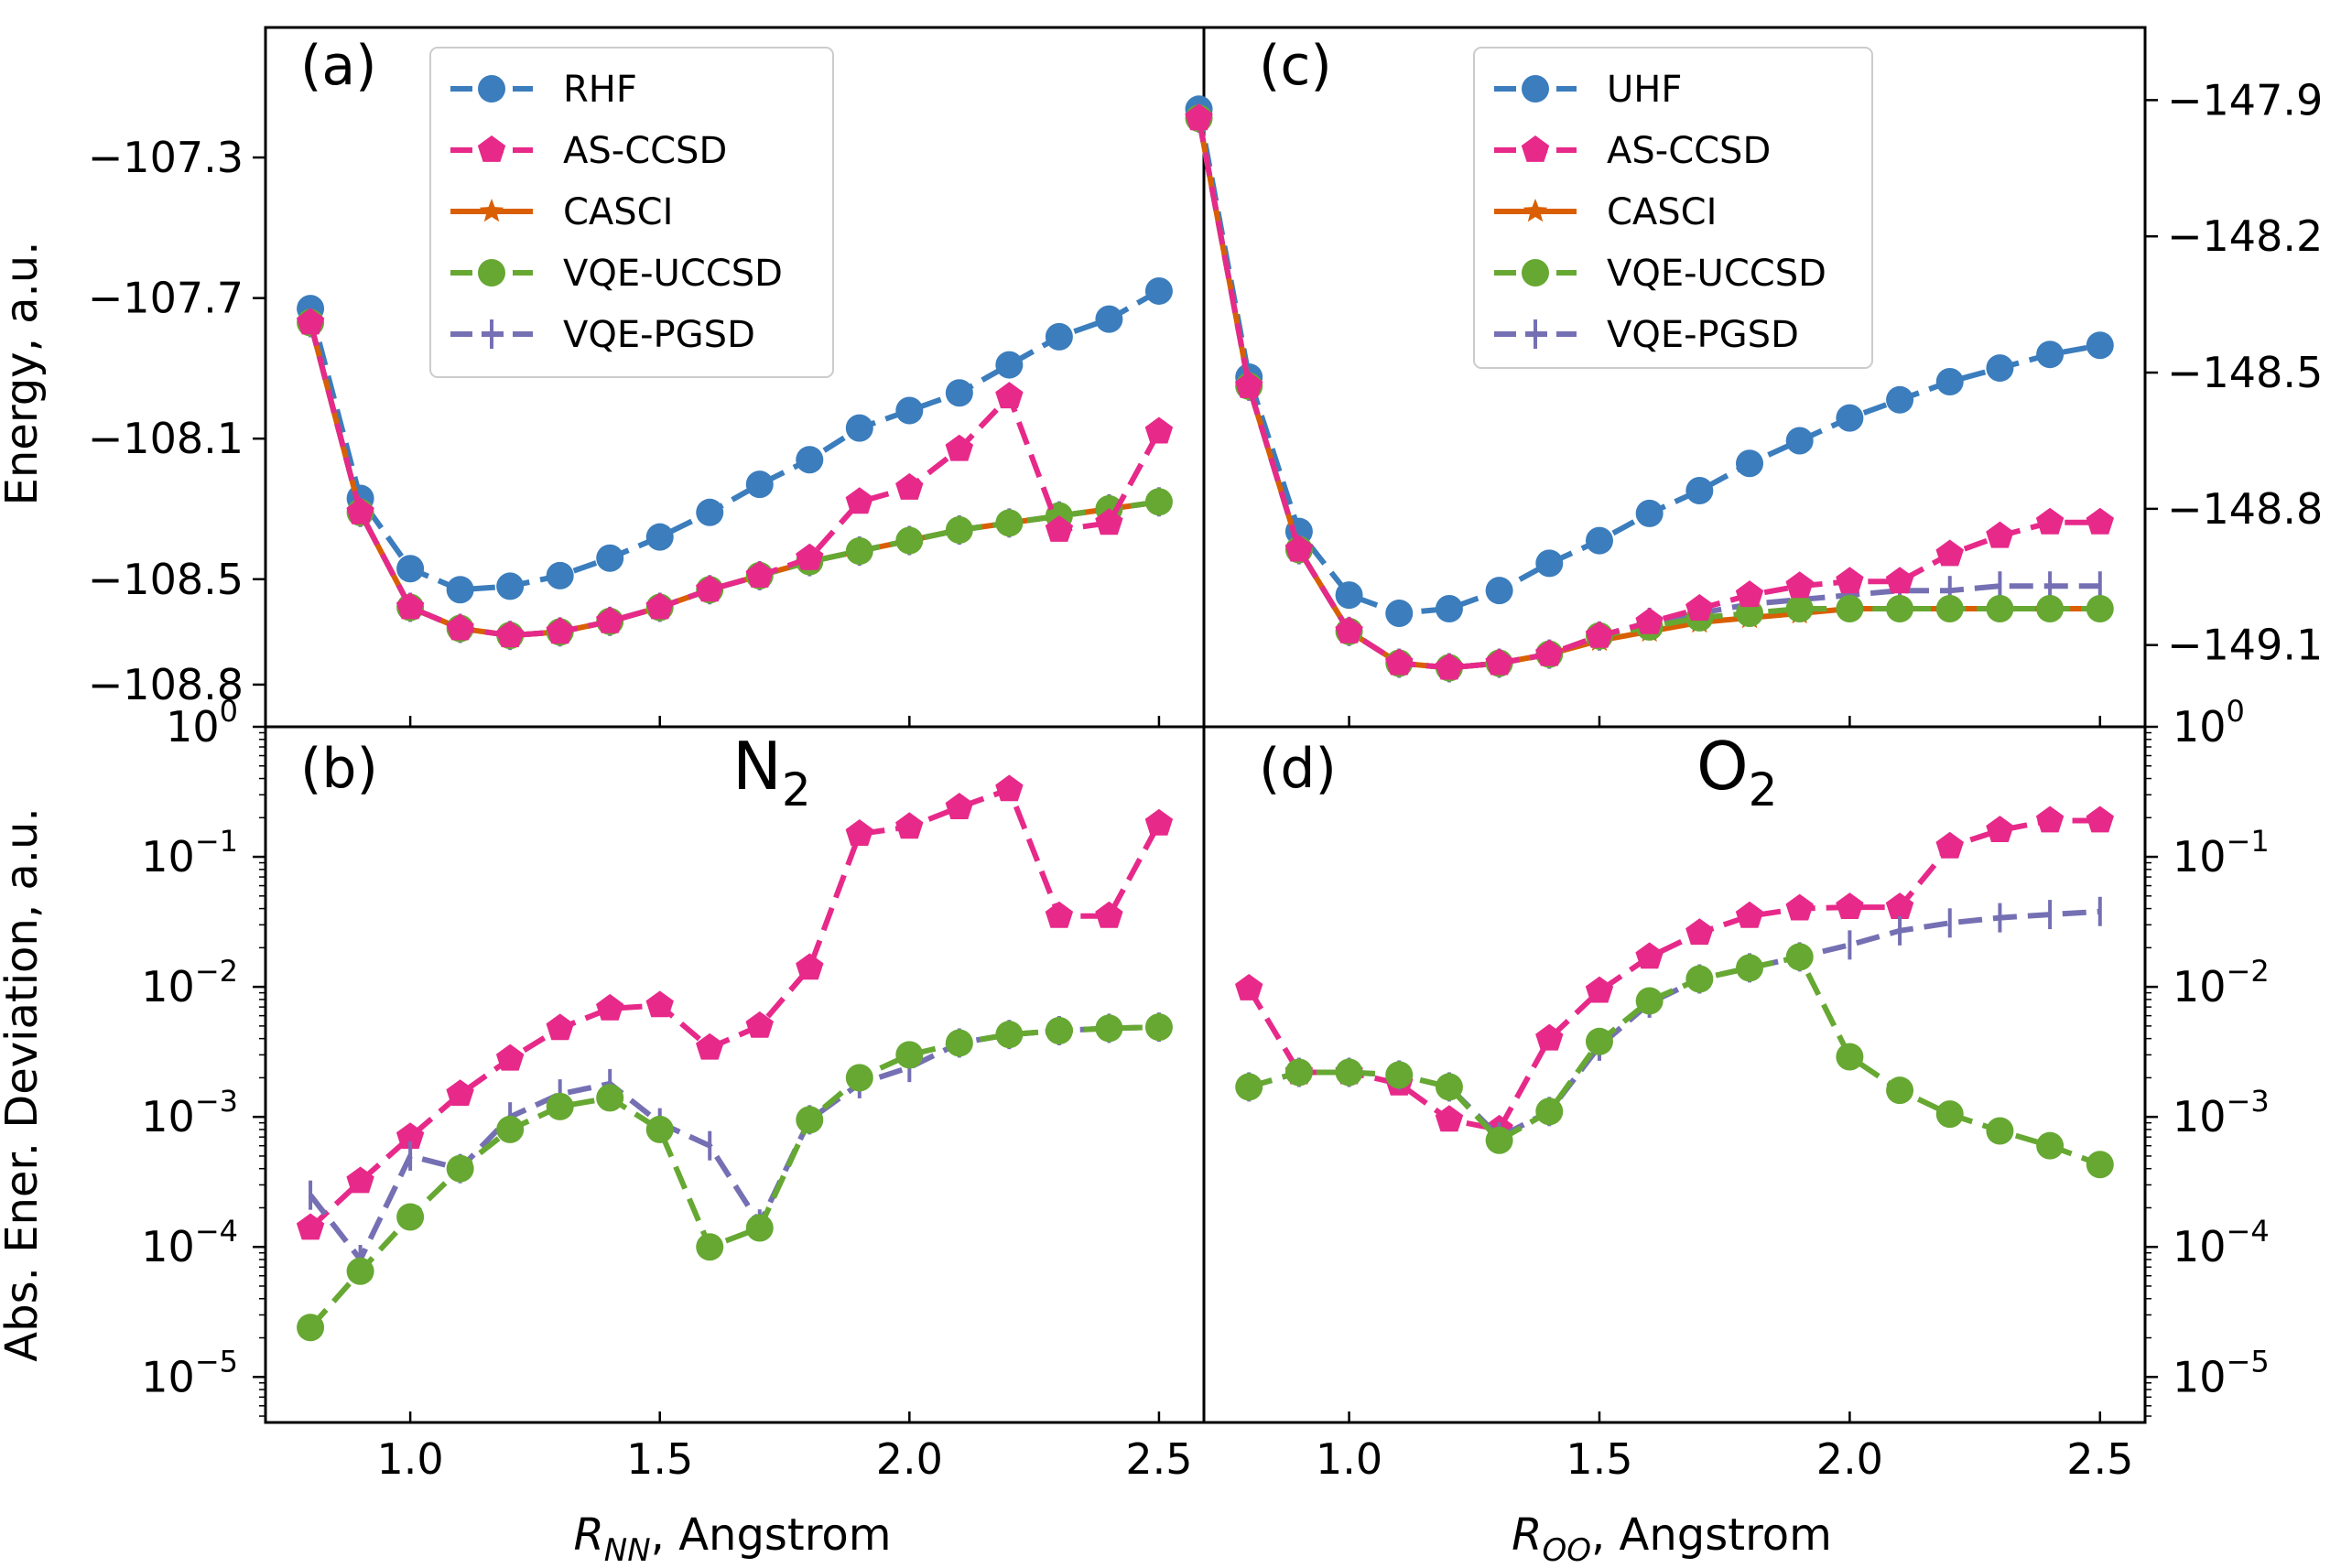 This screenshot has width=2341, height=1568. I want to click on series-b-vqe-uccsd, so click(735, 1177).